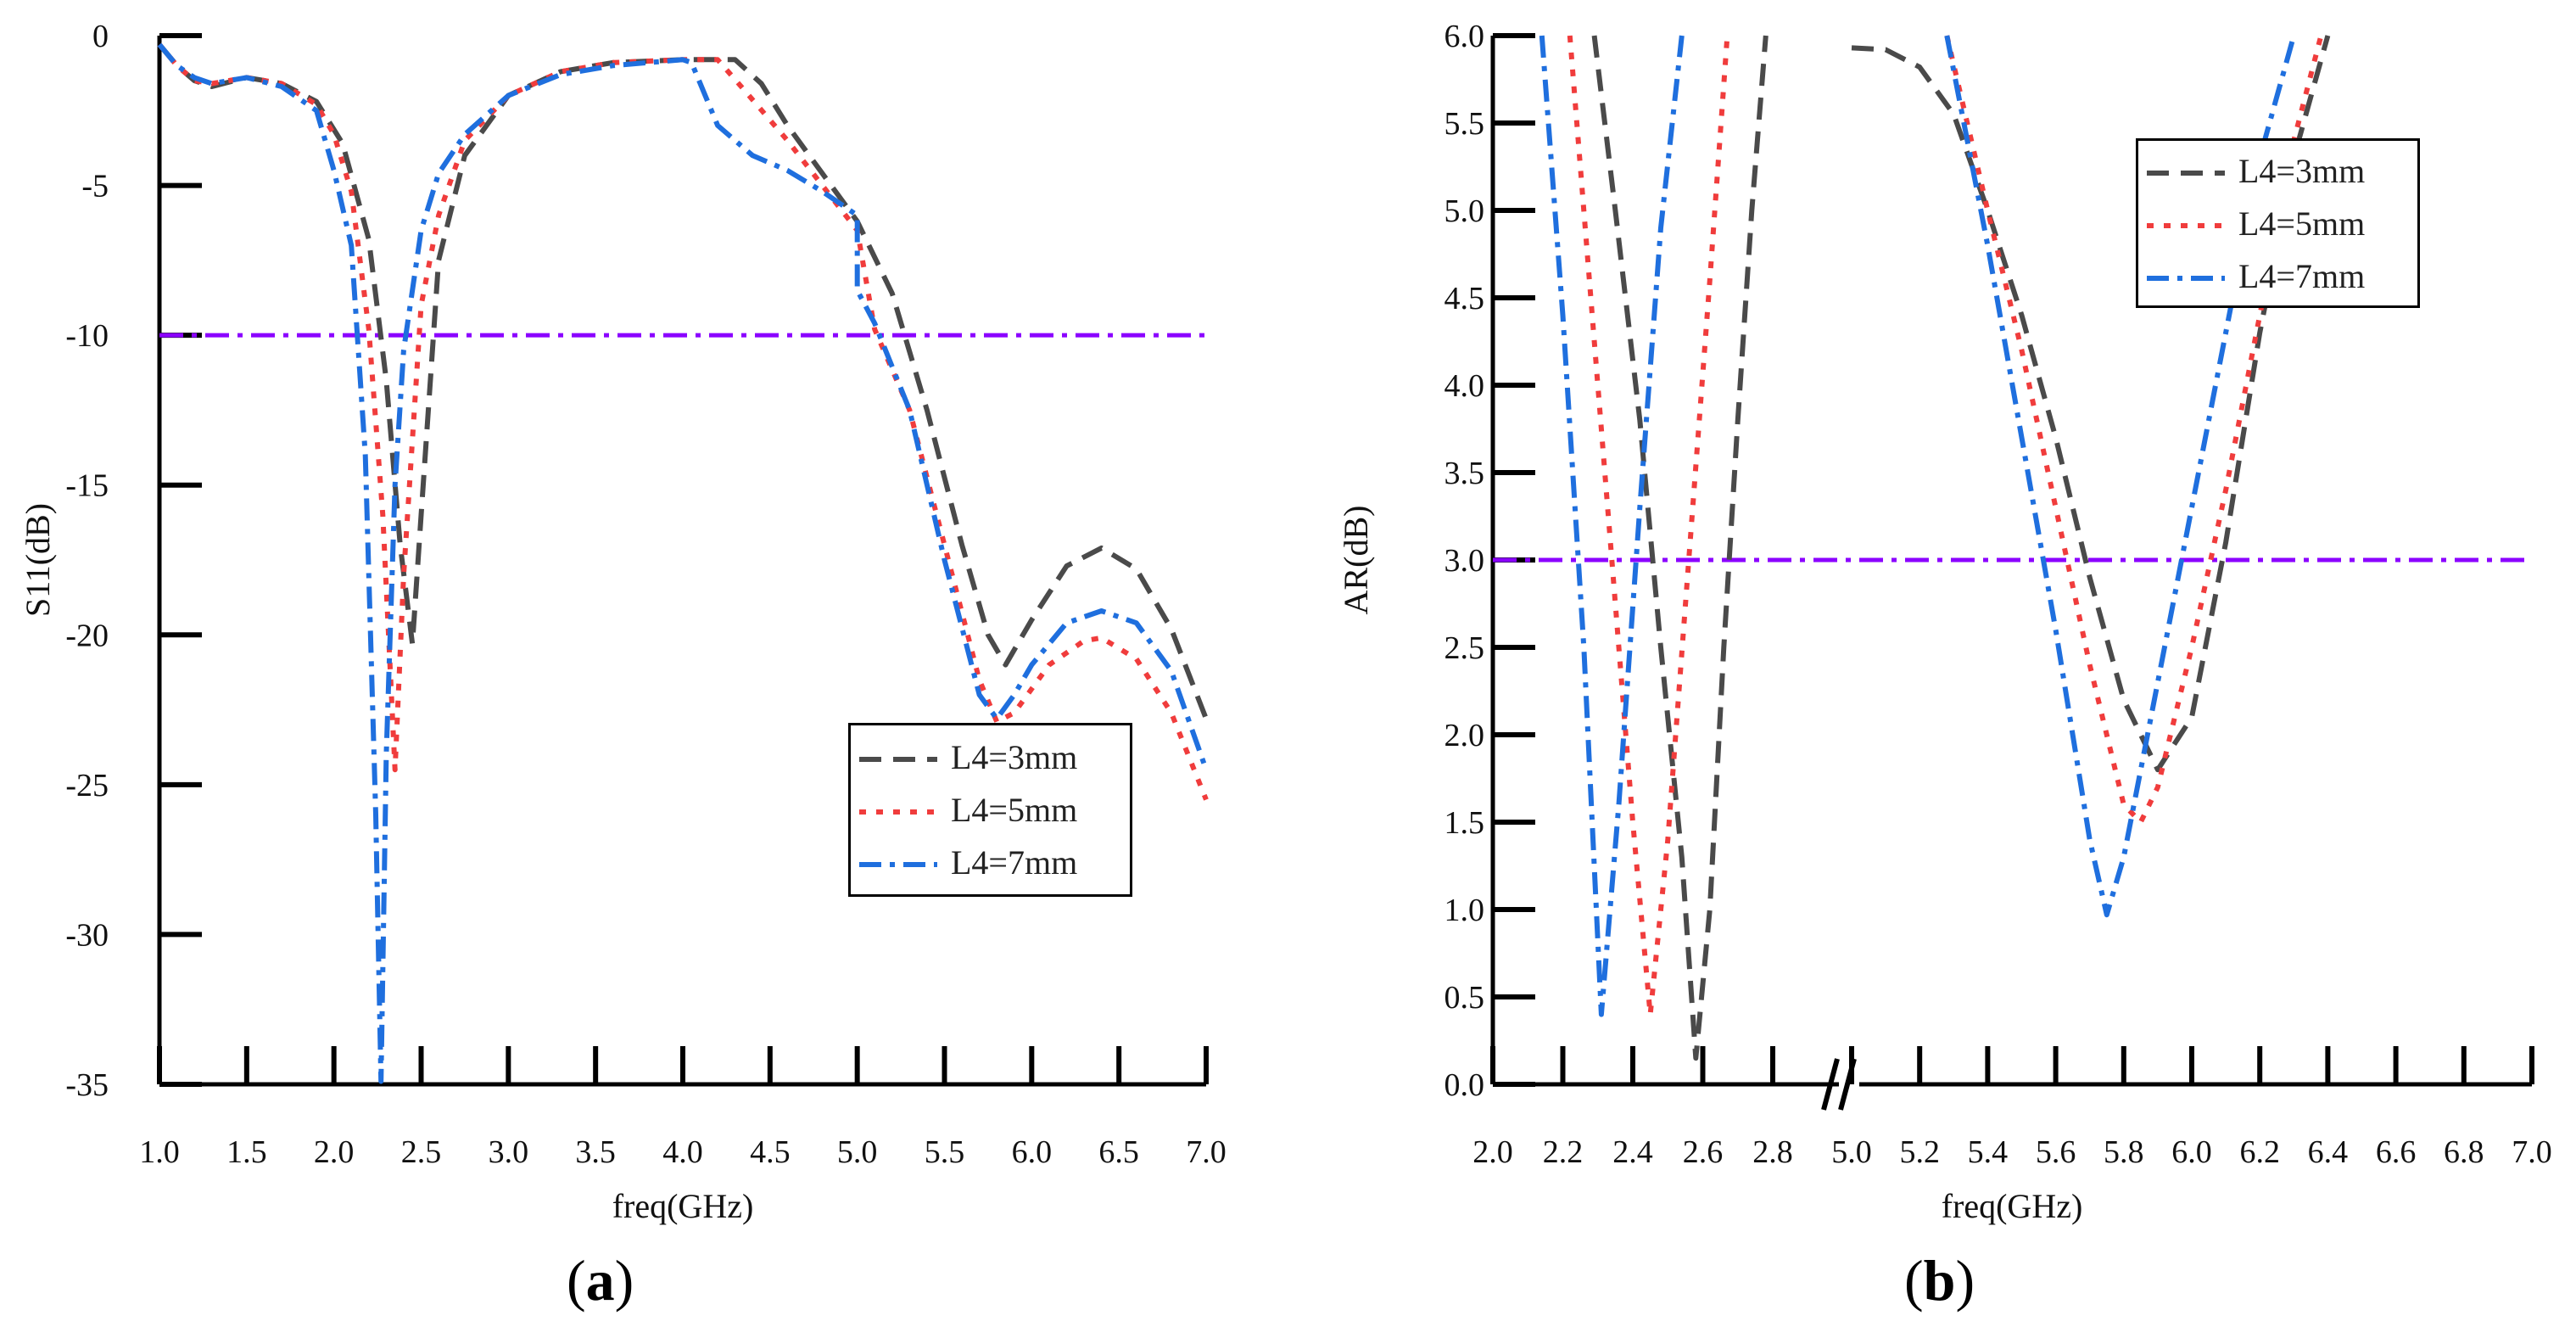  Describe the element at coordinates (87, 785) in the screenshot. I see `y-tick-label: -25` at that location.